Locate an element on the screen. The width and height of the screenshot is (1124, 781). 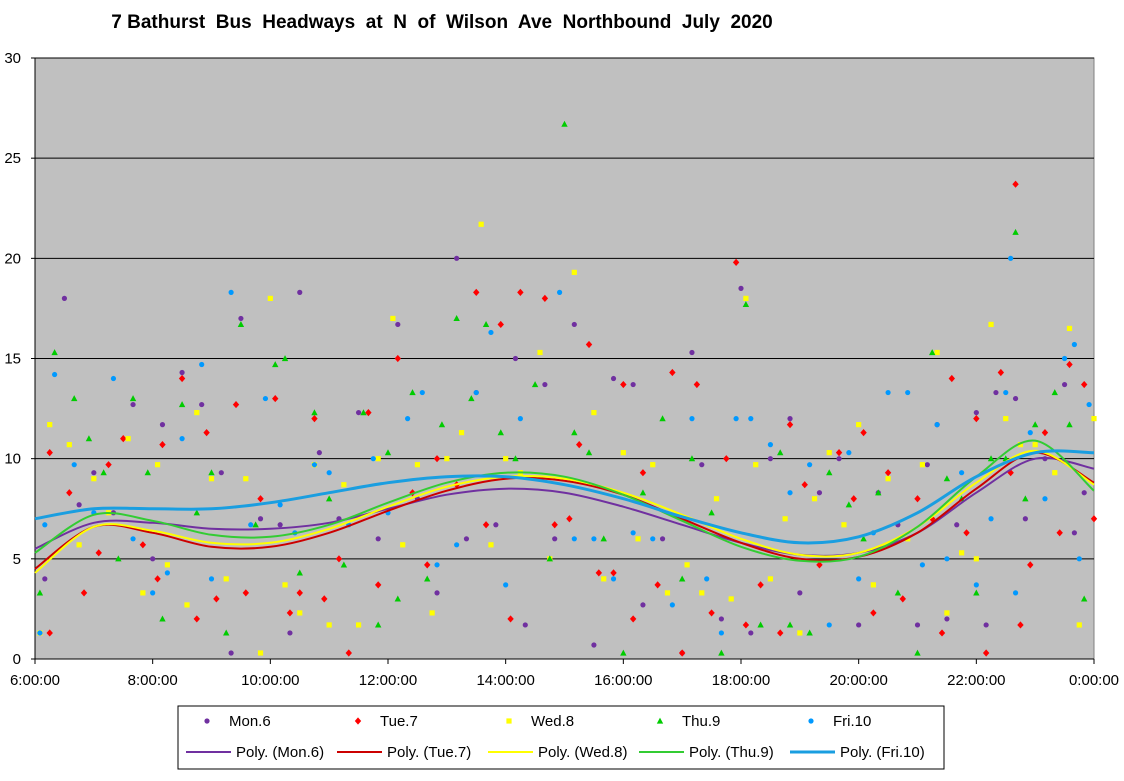
y-tick-label: 30 is located at coordinates (12, 58).